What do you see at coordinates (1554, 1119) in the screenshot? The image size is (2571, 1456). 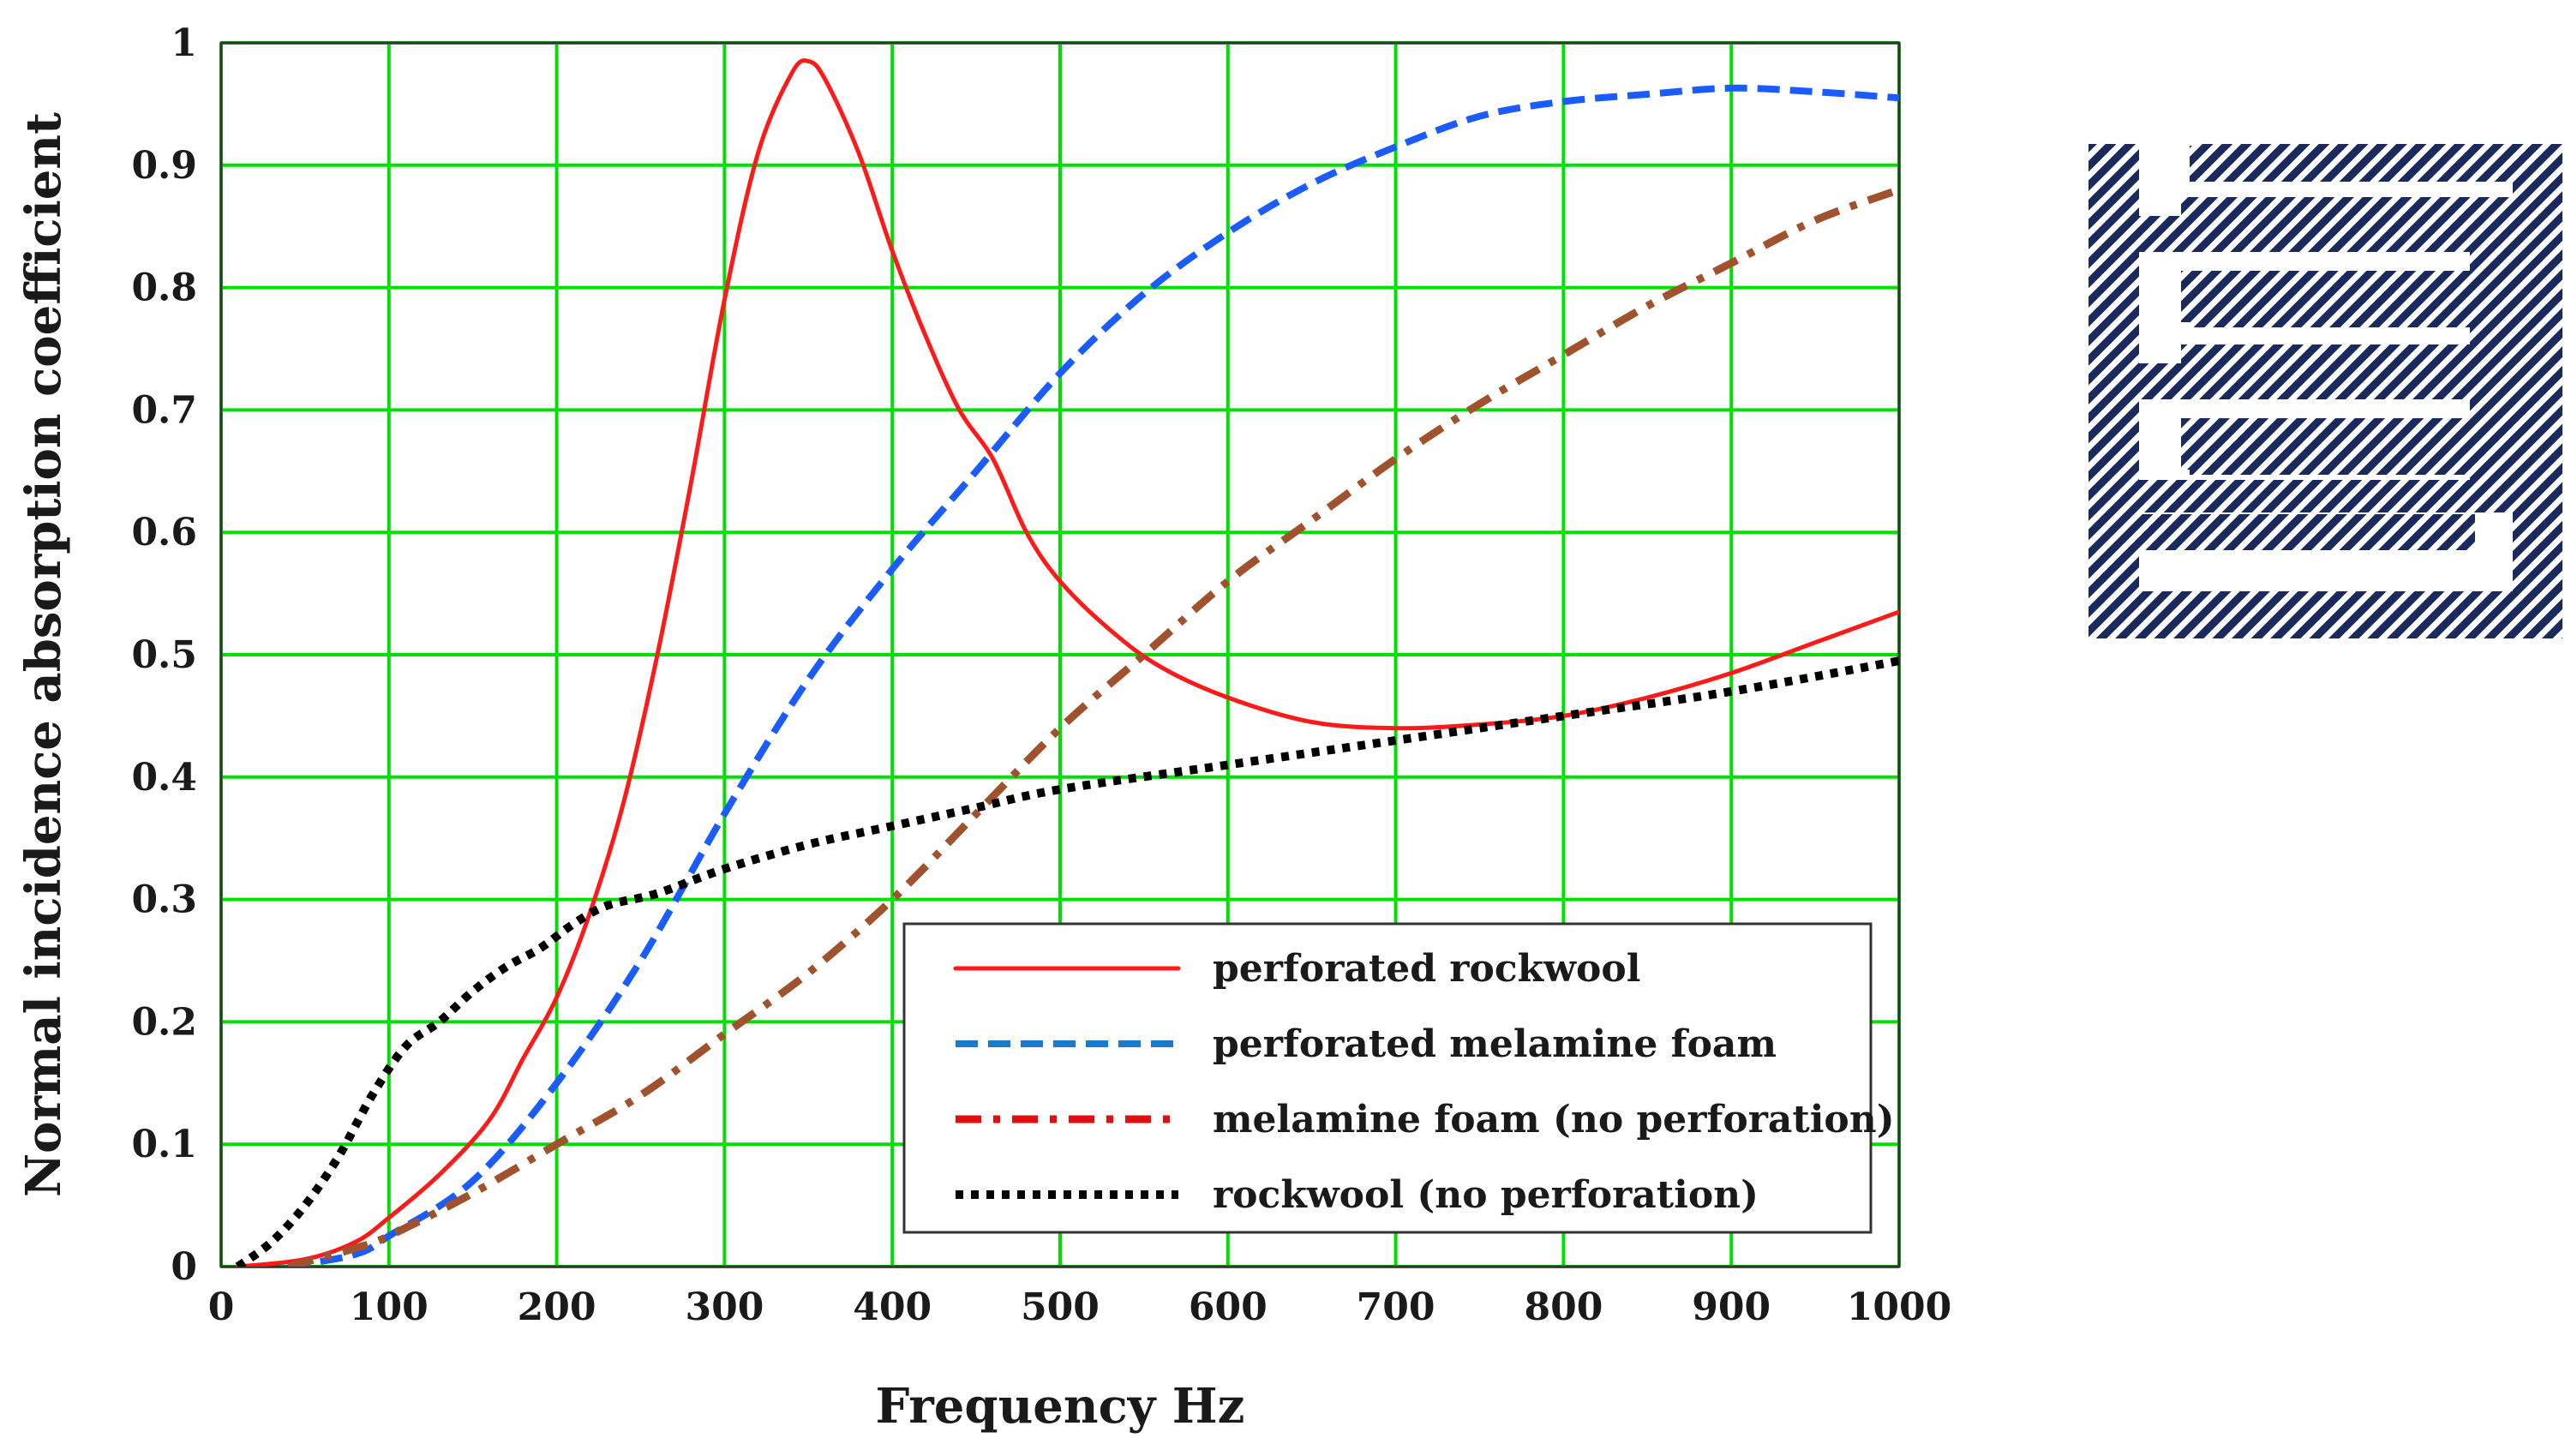 I see `legend-label-2: melamine foam (no perforation)` at bounding box center [1554, 1119].